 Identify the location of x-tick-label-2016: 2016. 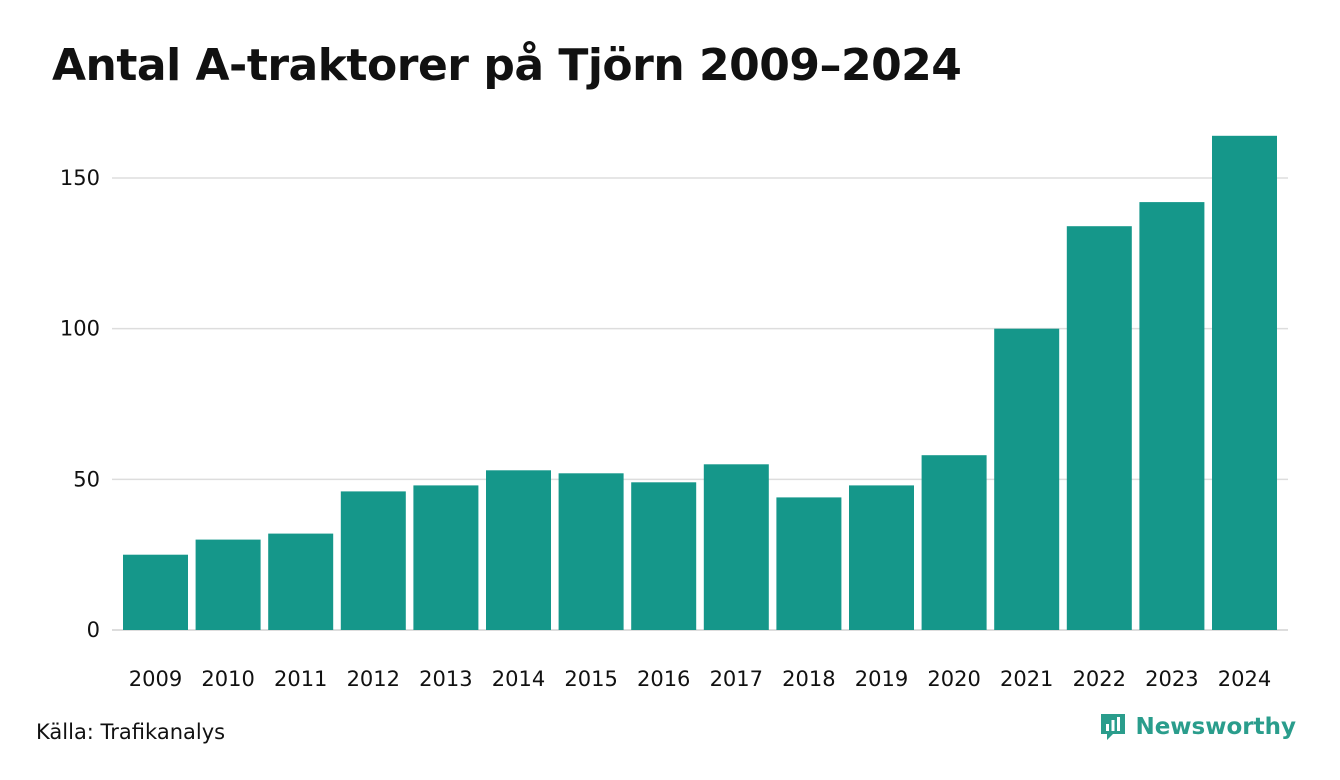
(663, 679).